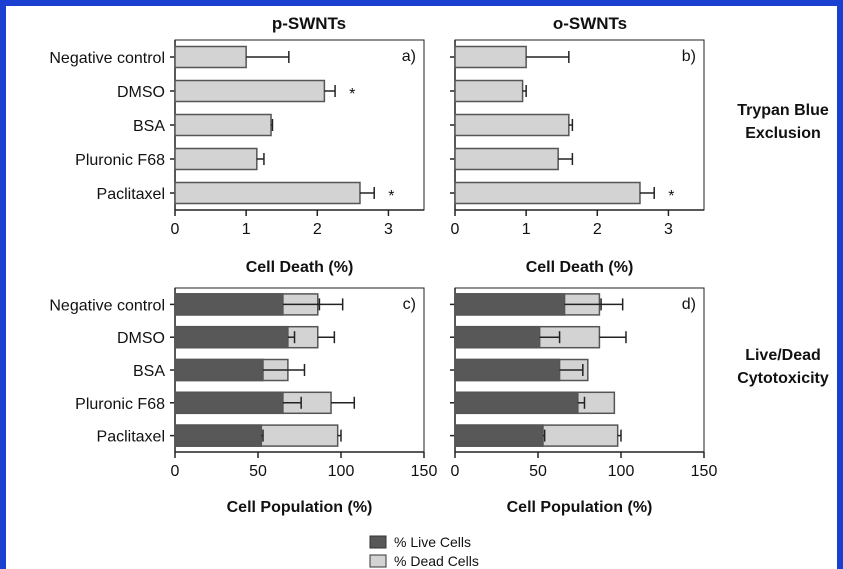 The height and width of the screenshot is (569, 843). What do you see at coordinates (378, 561) in the screenshot?
I see `legend-swatch-dead` at bounding box center [378, 561].